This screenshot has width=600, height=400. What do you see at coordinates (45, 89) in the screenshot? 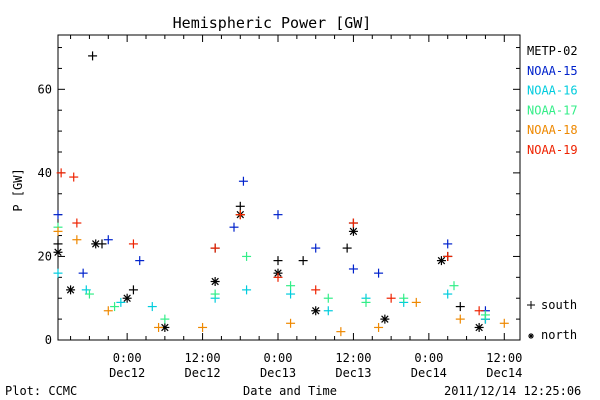
I see `y-tick-label: 60` at bounding box center [45, 89].